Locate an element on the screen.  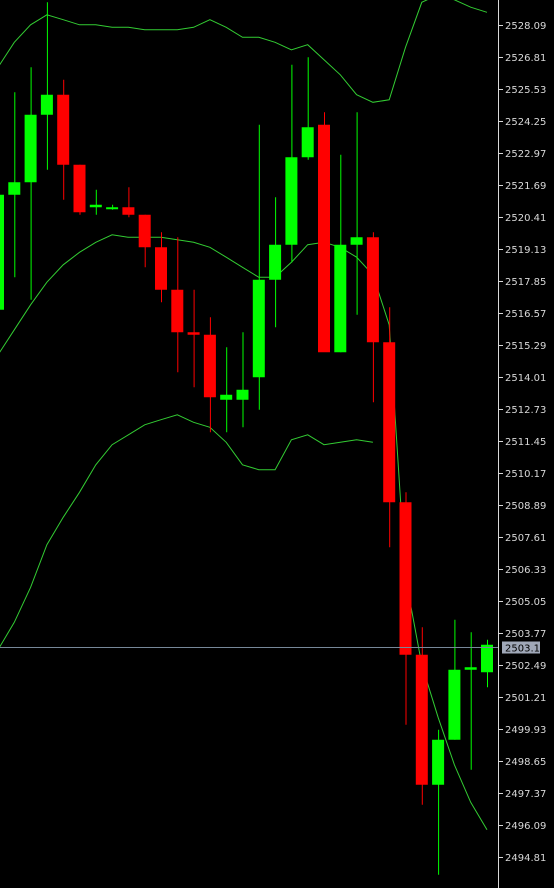
price-tick-label: 2507.61 is located at coordinates (525, 538).